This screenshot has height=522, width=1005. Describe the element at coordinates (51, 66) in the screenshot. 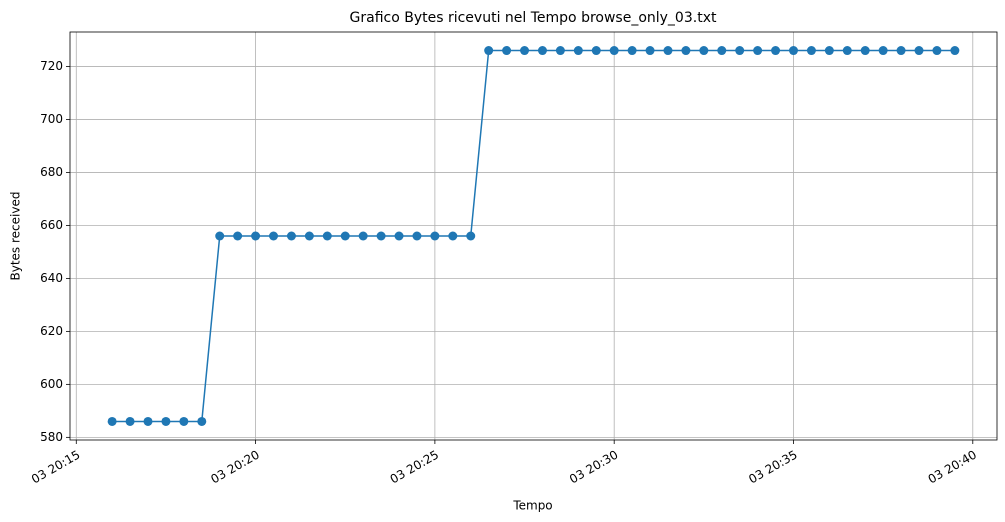

I see `y-tick-label: 720` at that location.